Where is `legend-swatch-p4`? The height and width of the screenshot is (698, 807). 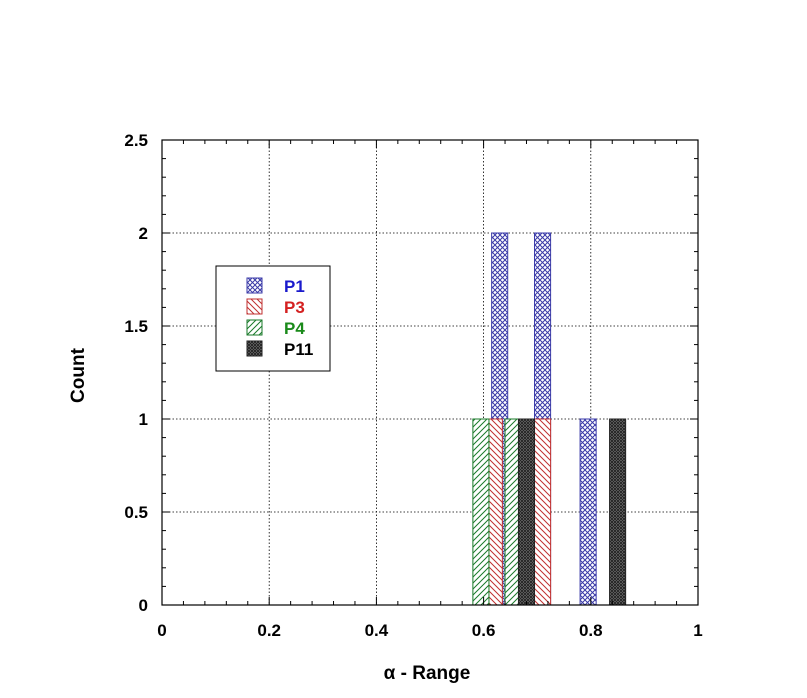 legend-swatch-p4 is located at coordinates (254, 327).